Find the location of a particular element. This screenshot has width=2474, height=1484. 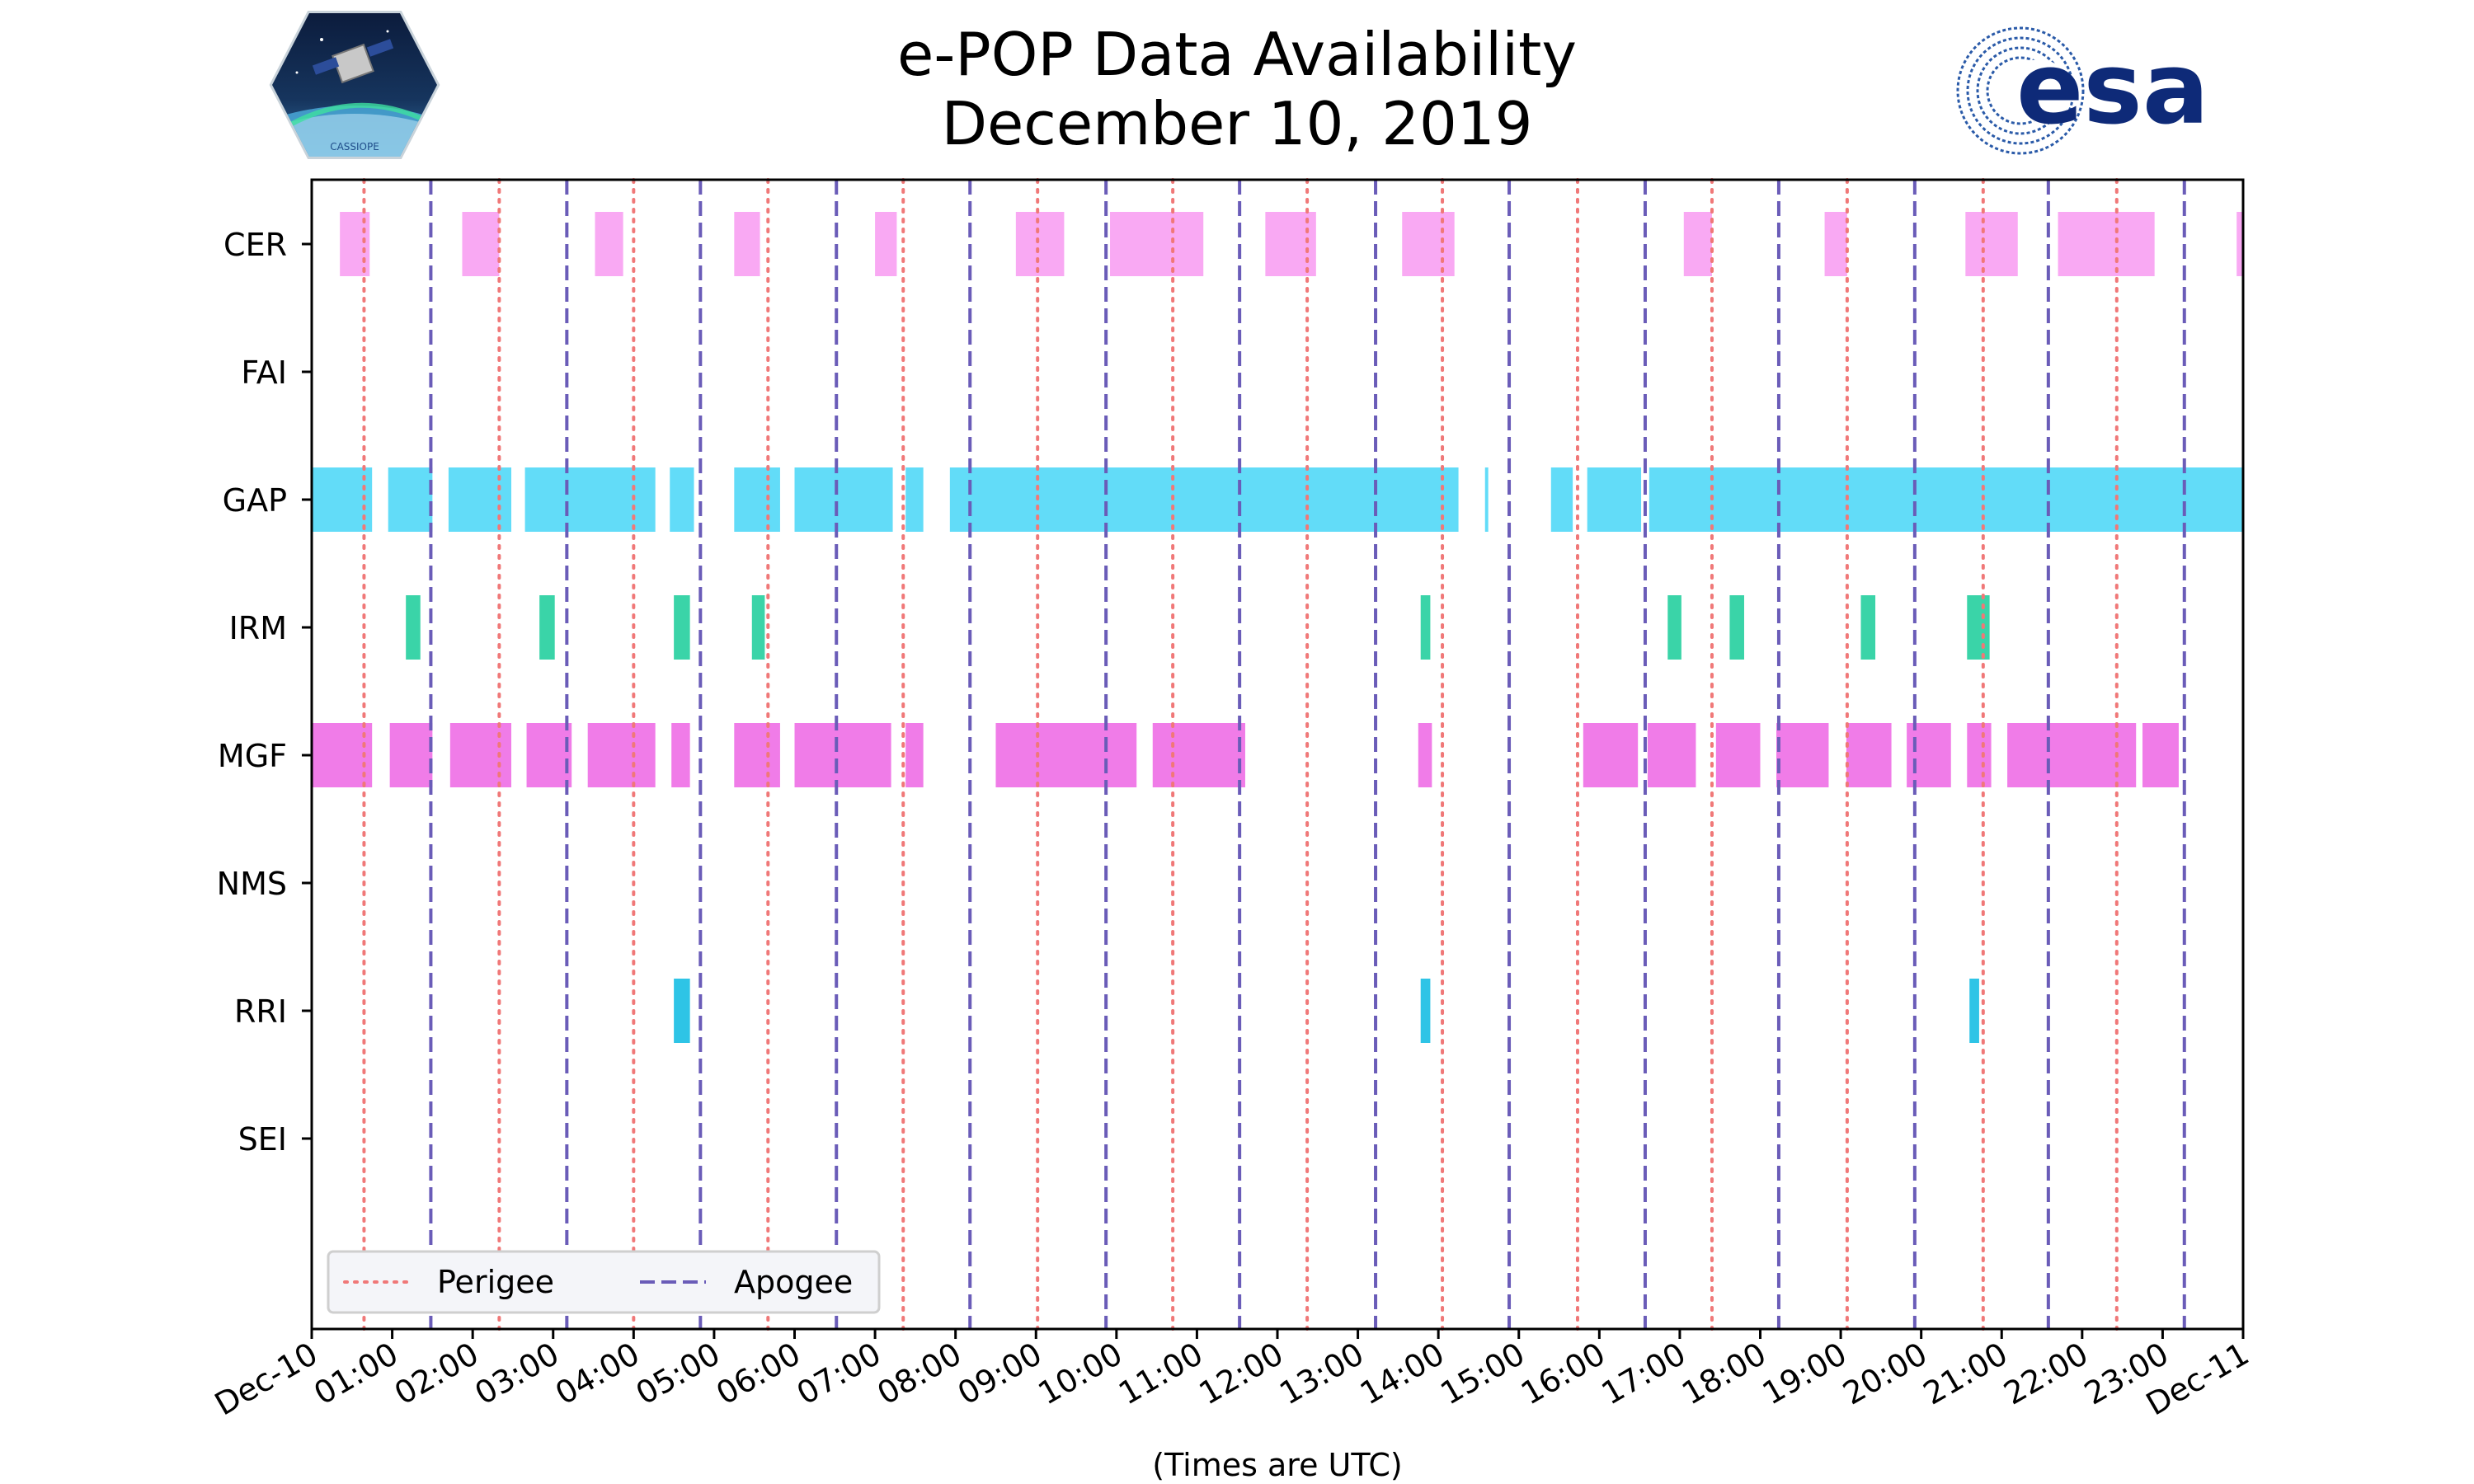

x-tick-label: 02:00 is located at coordinates (436, 1374).